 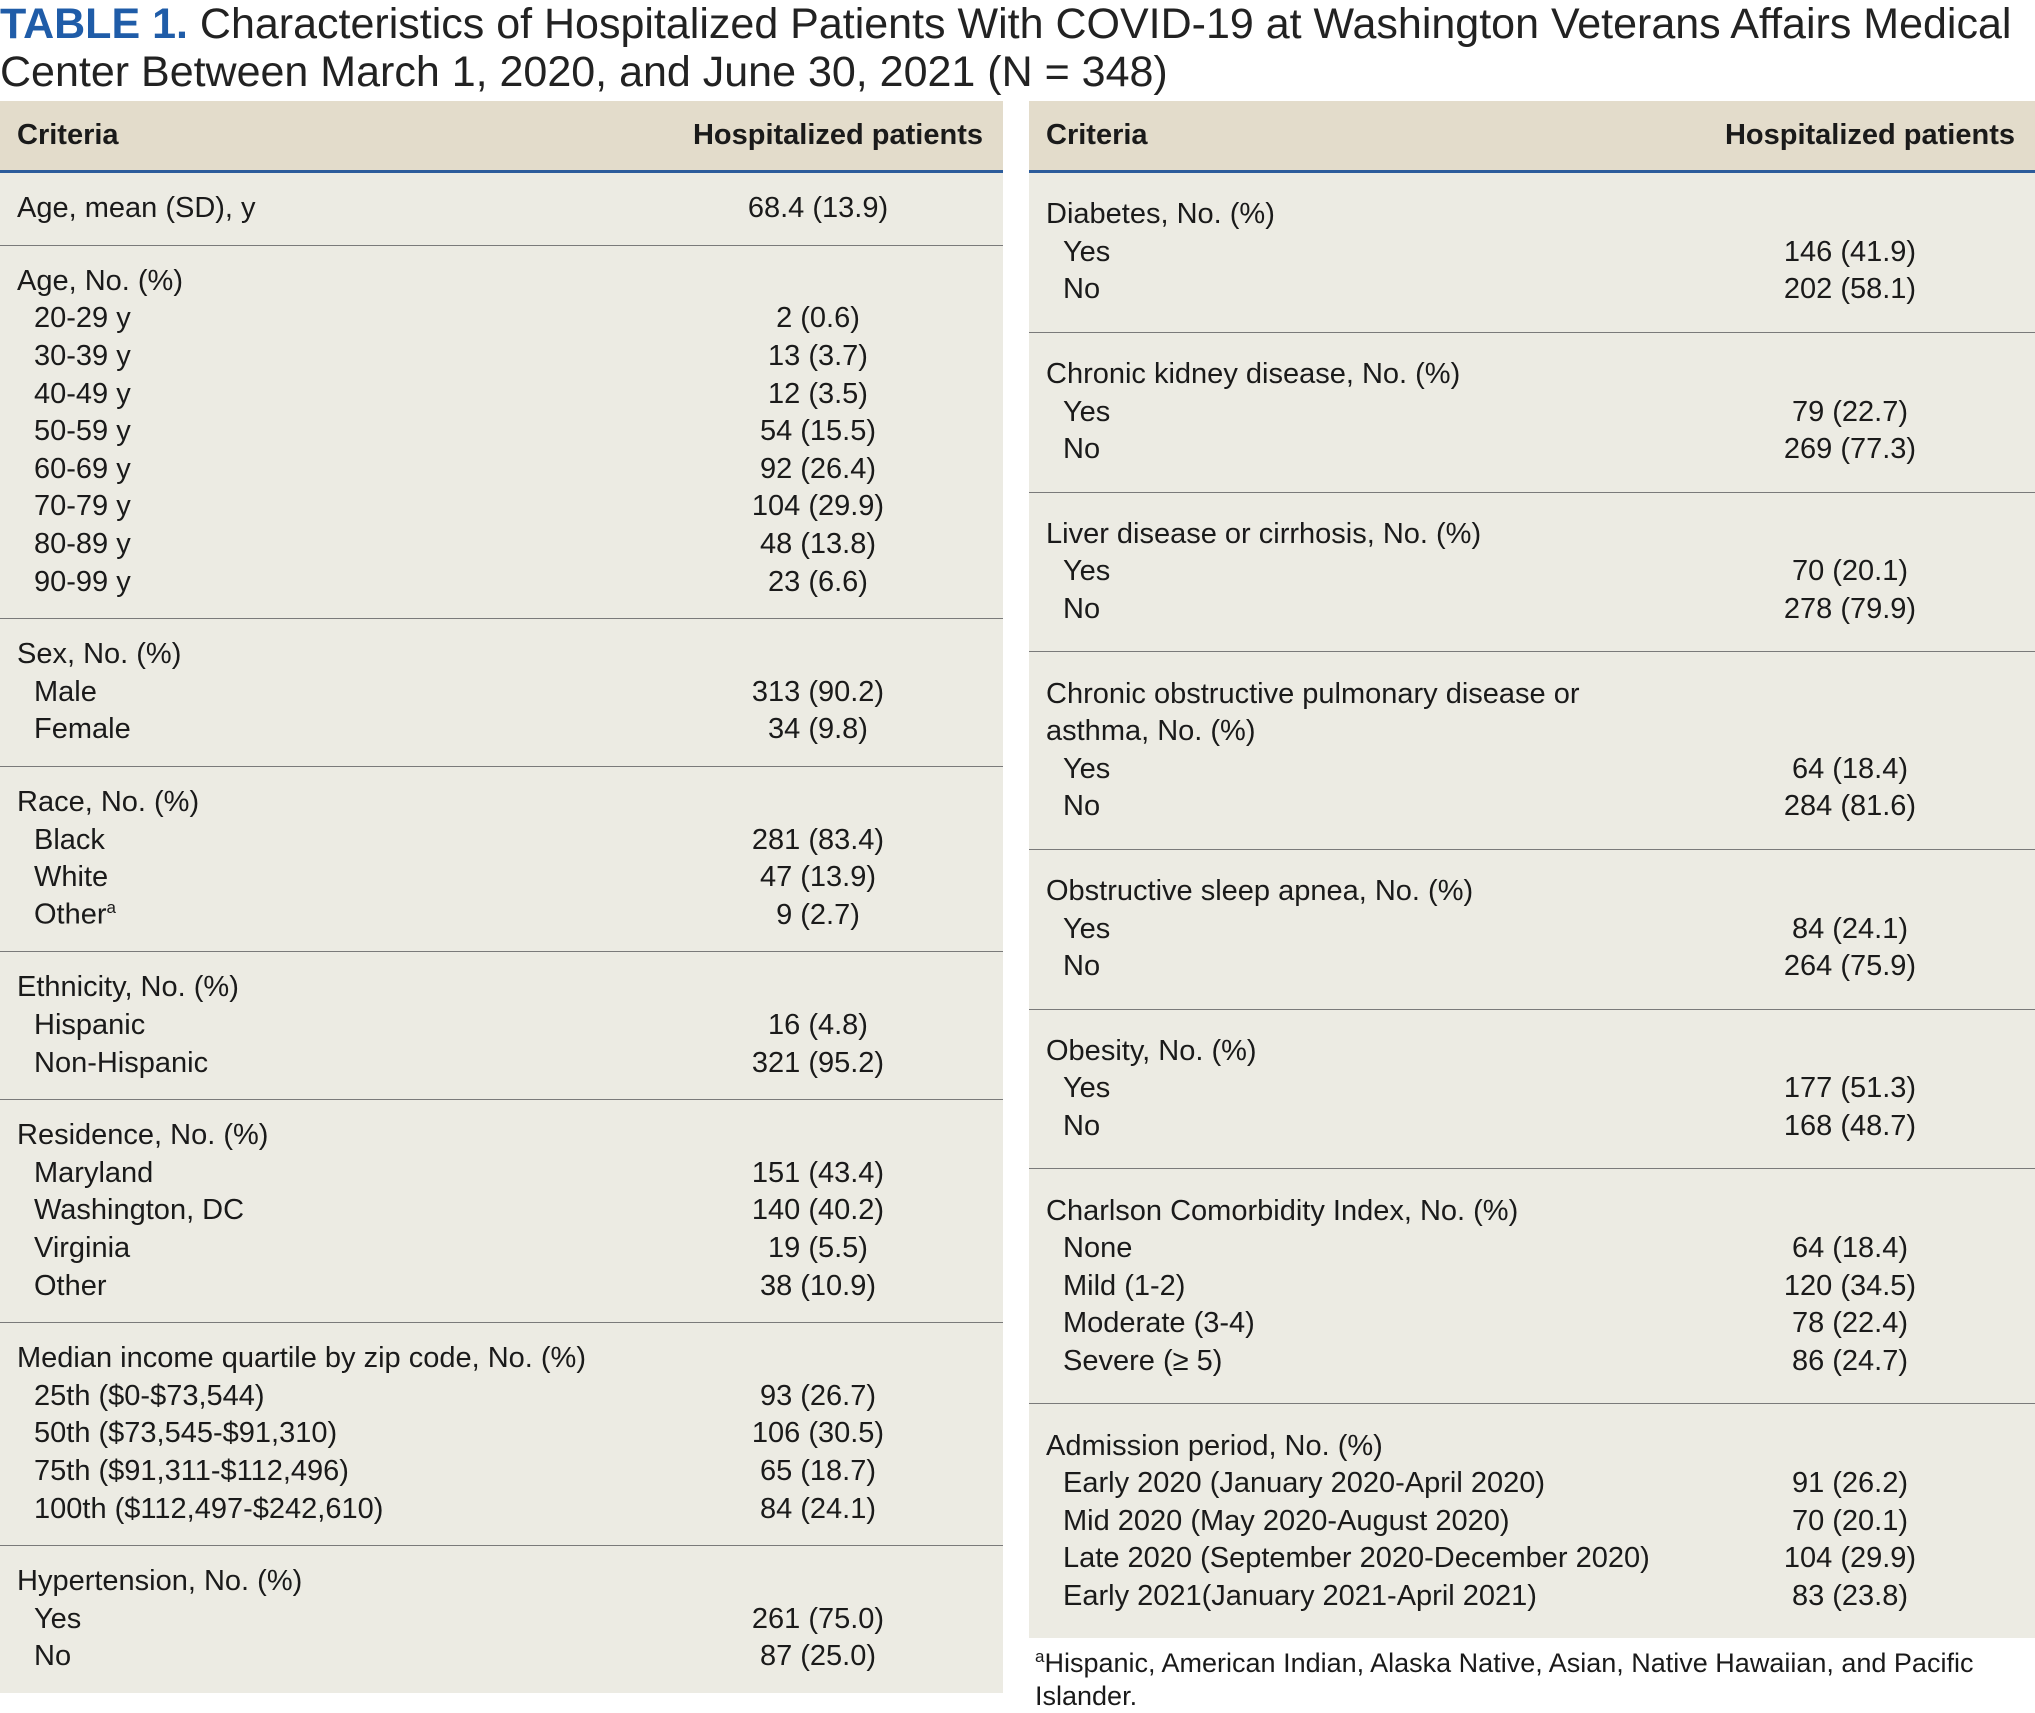 I want to click on row-label: Washington, DC, so click(x=326, y=1210).